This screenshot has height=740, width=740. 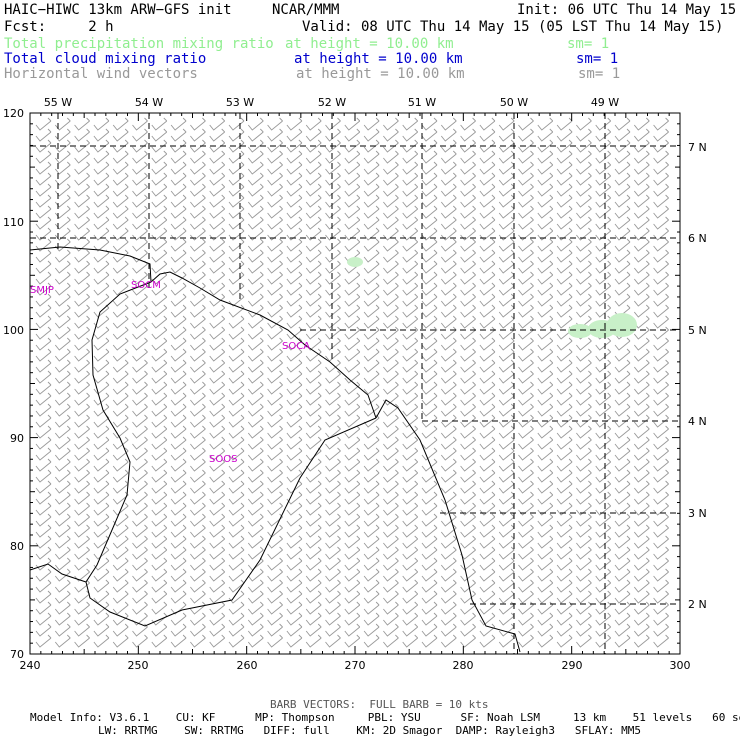 I want to click on field-wind-sm: sm= 1, so click(x=599, y=74).